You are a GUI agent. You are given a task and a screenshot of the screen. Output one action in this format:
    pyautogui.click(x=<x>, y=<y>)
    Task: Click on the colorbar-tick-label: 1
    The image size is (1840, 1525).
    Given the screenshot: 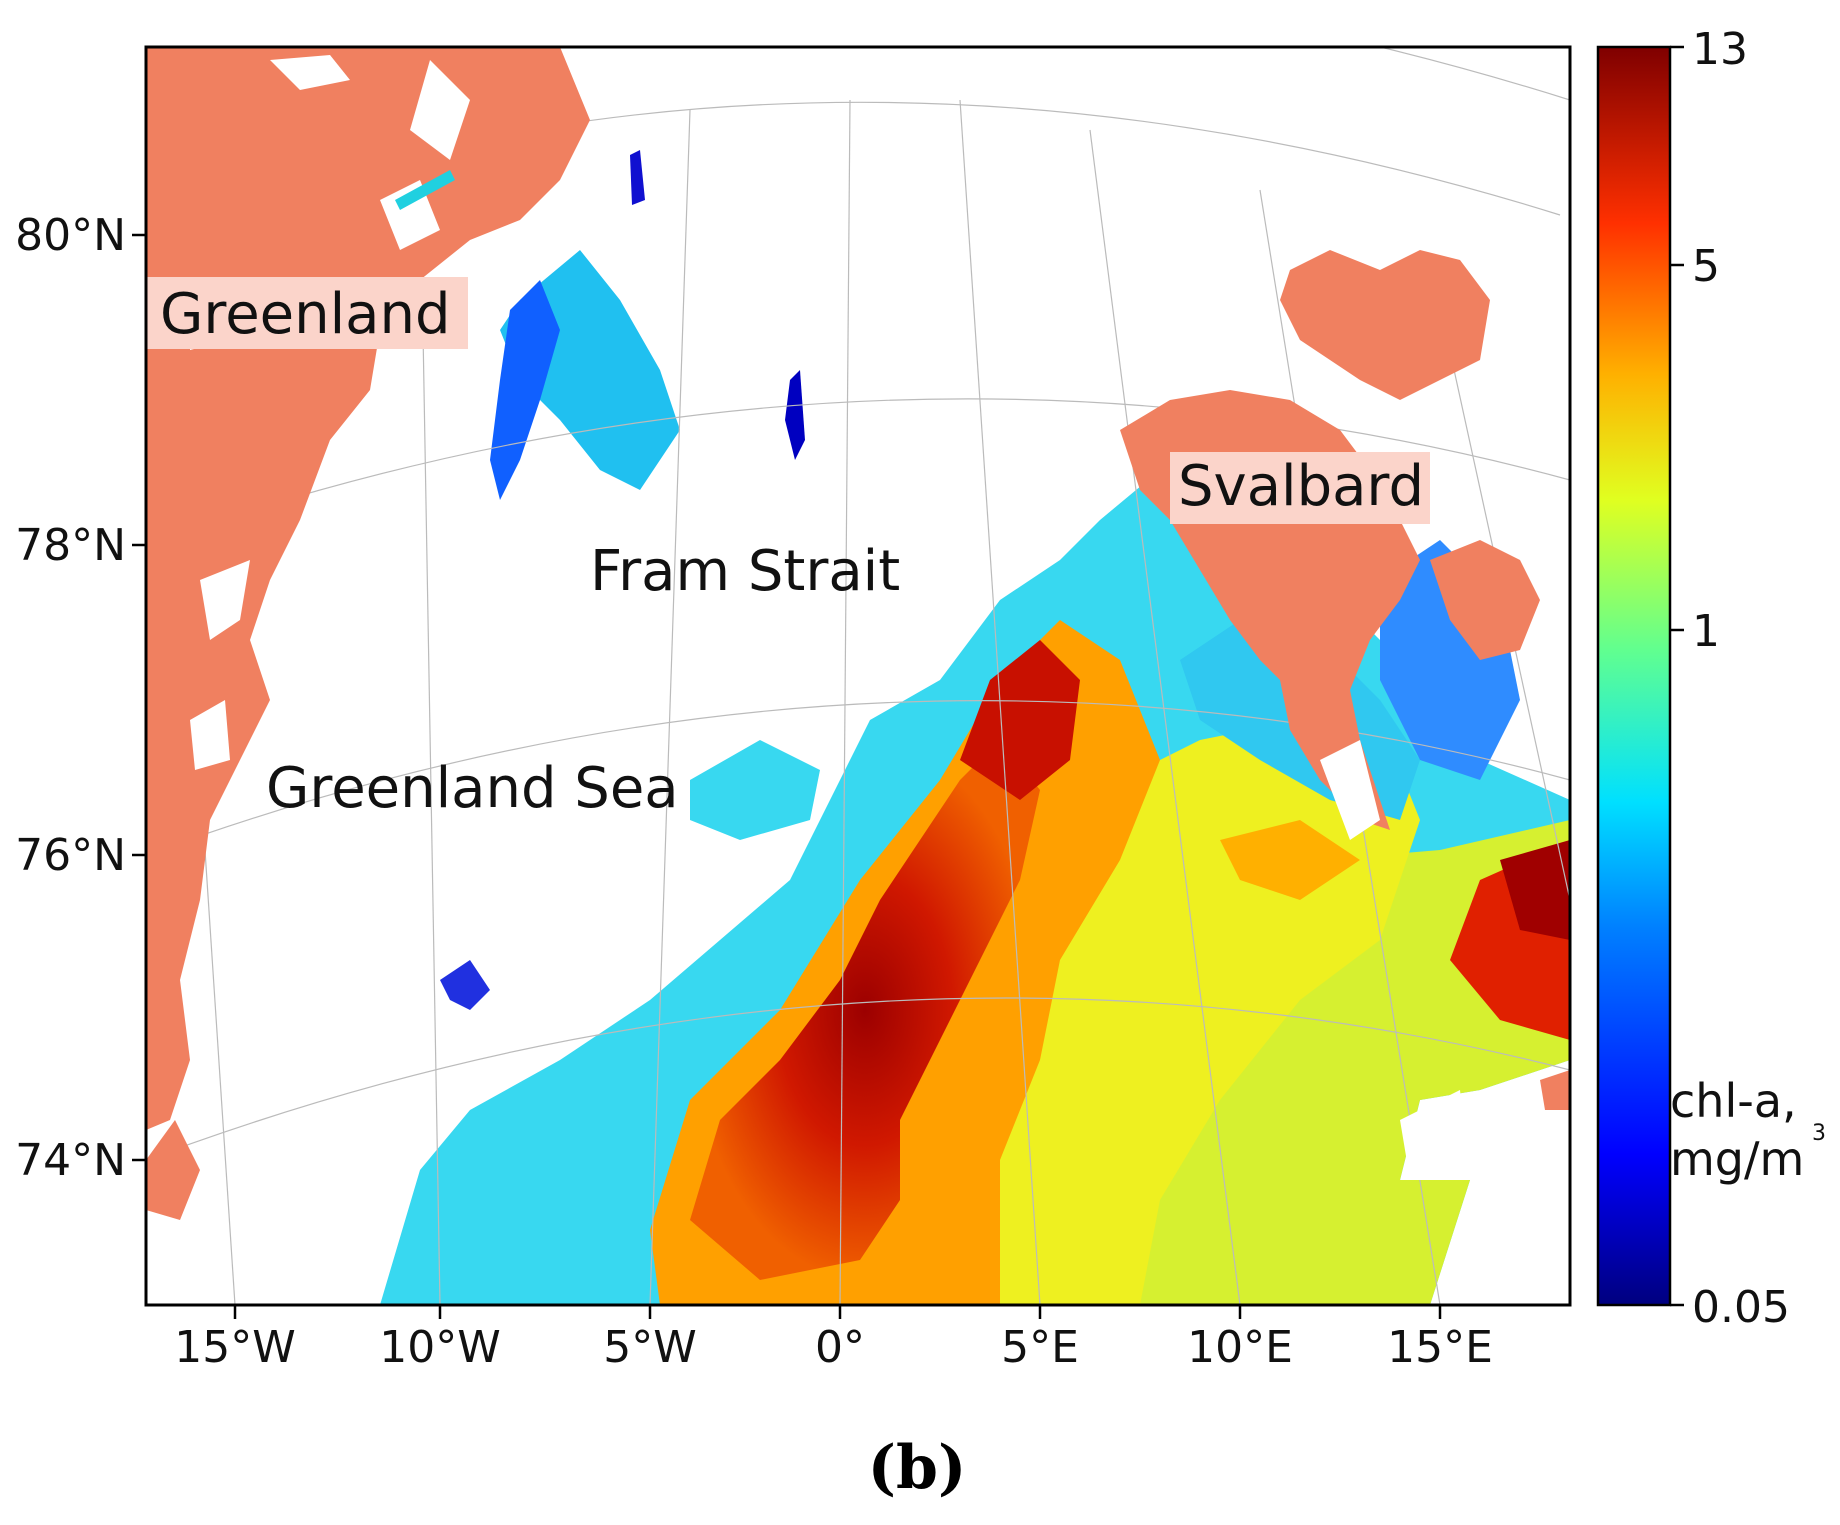 What is the action you would take?
    pyautogui.click(x=1706, y=631)
    